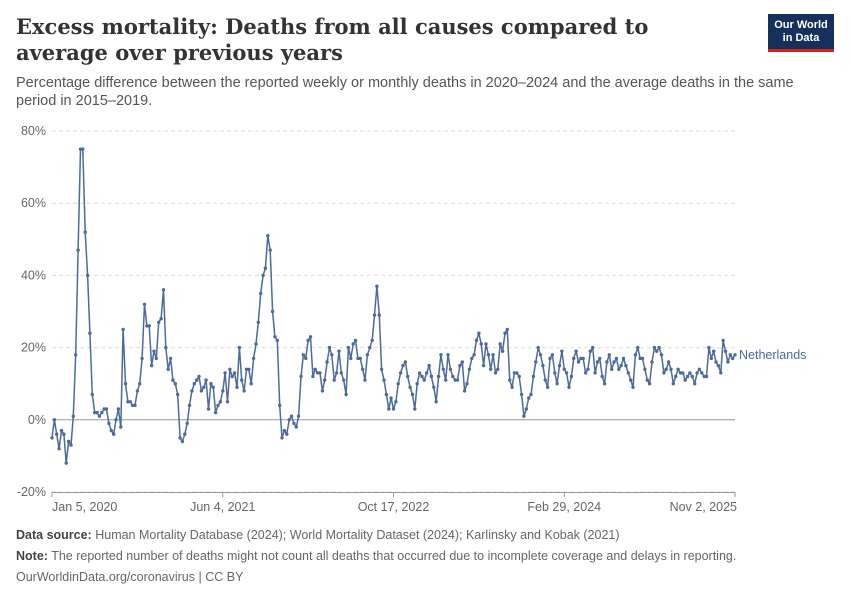 The image size is (850, 600). Describe the element at coordinates (130, 577) in the screenshot. I see `credit-link: OurWorldinData.org/coronavirus | CC BY` at that location.